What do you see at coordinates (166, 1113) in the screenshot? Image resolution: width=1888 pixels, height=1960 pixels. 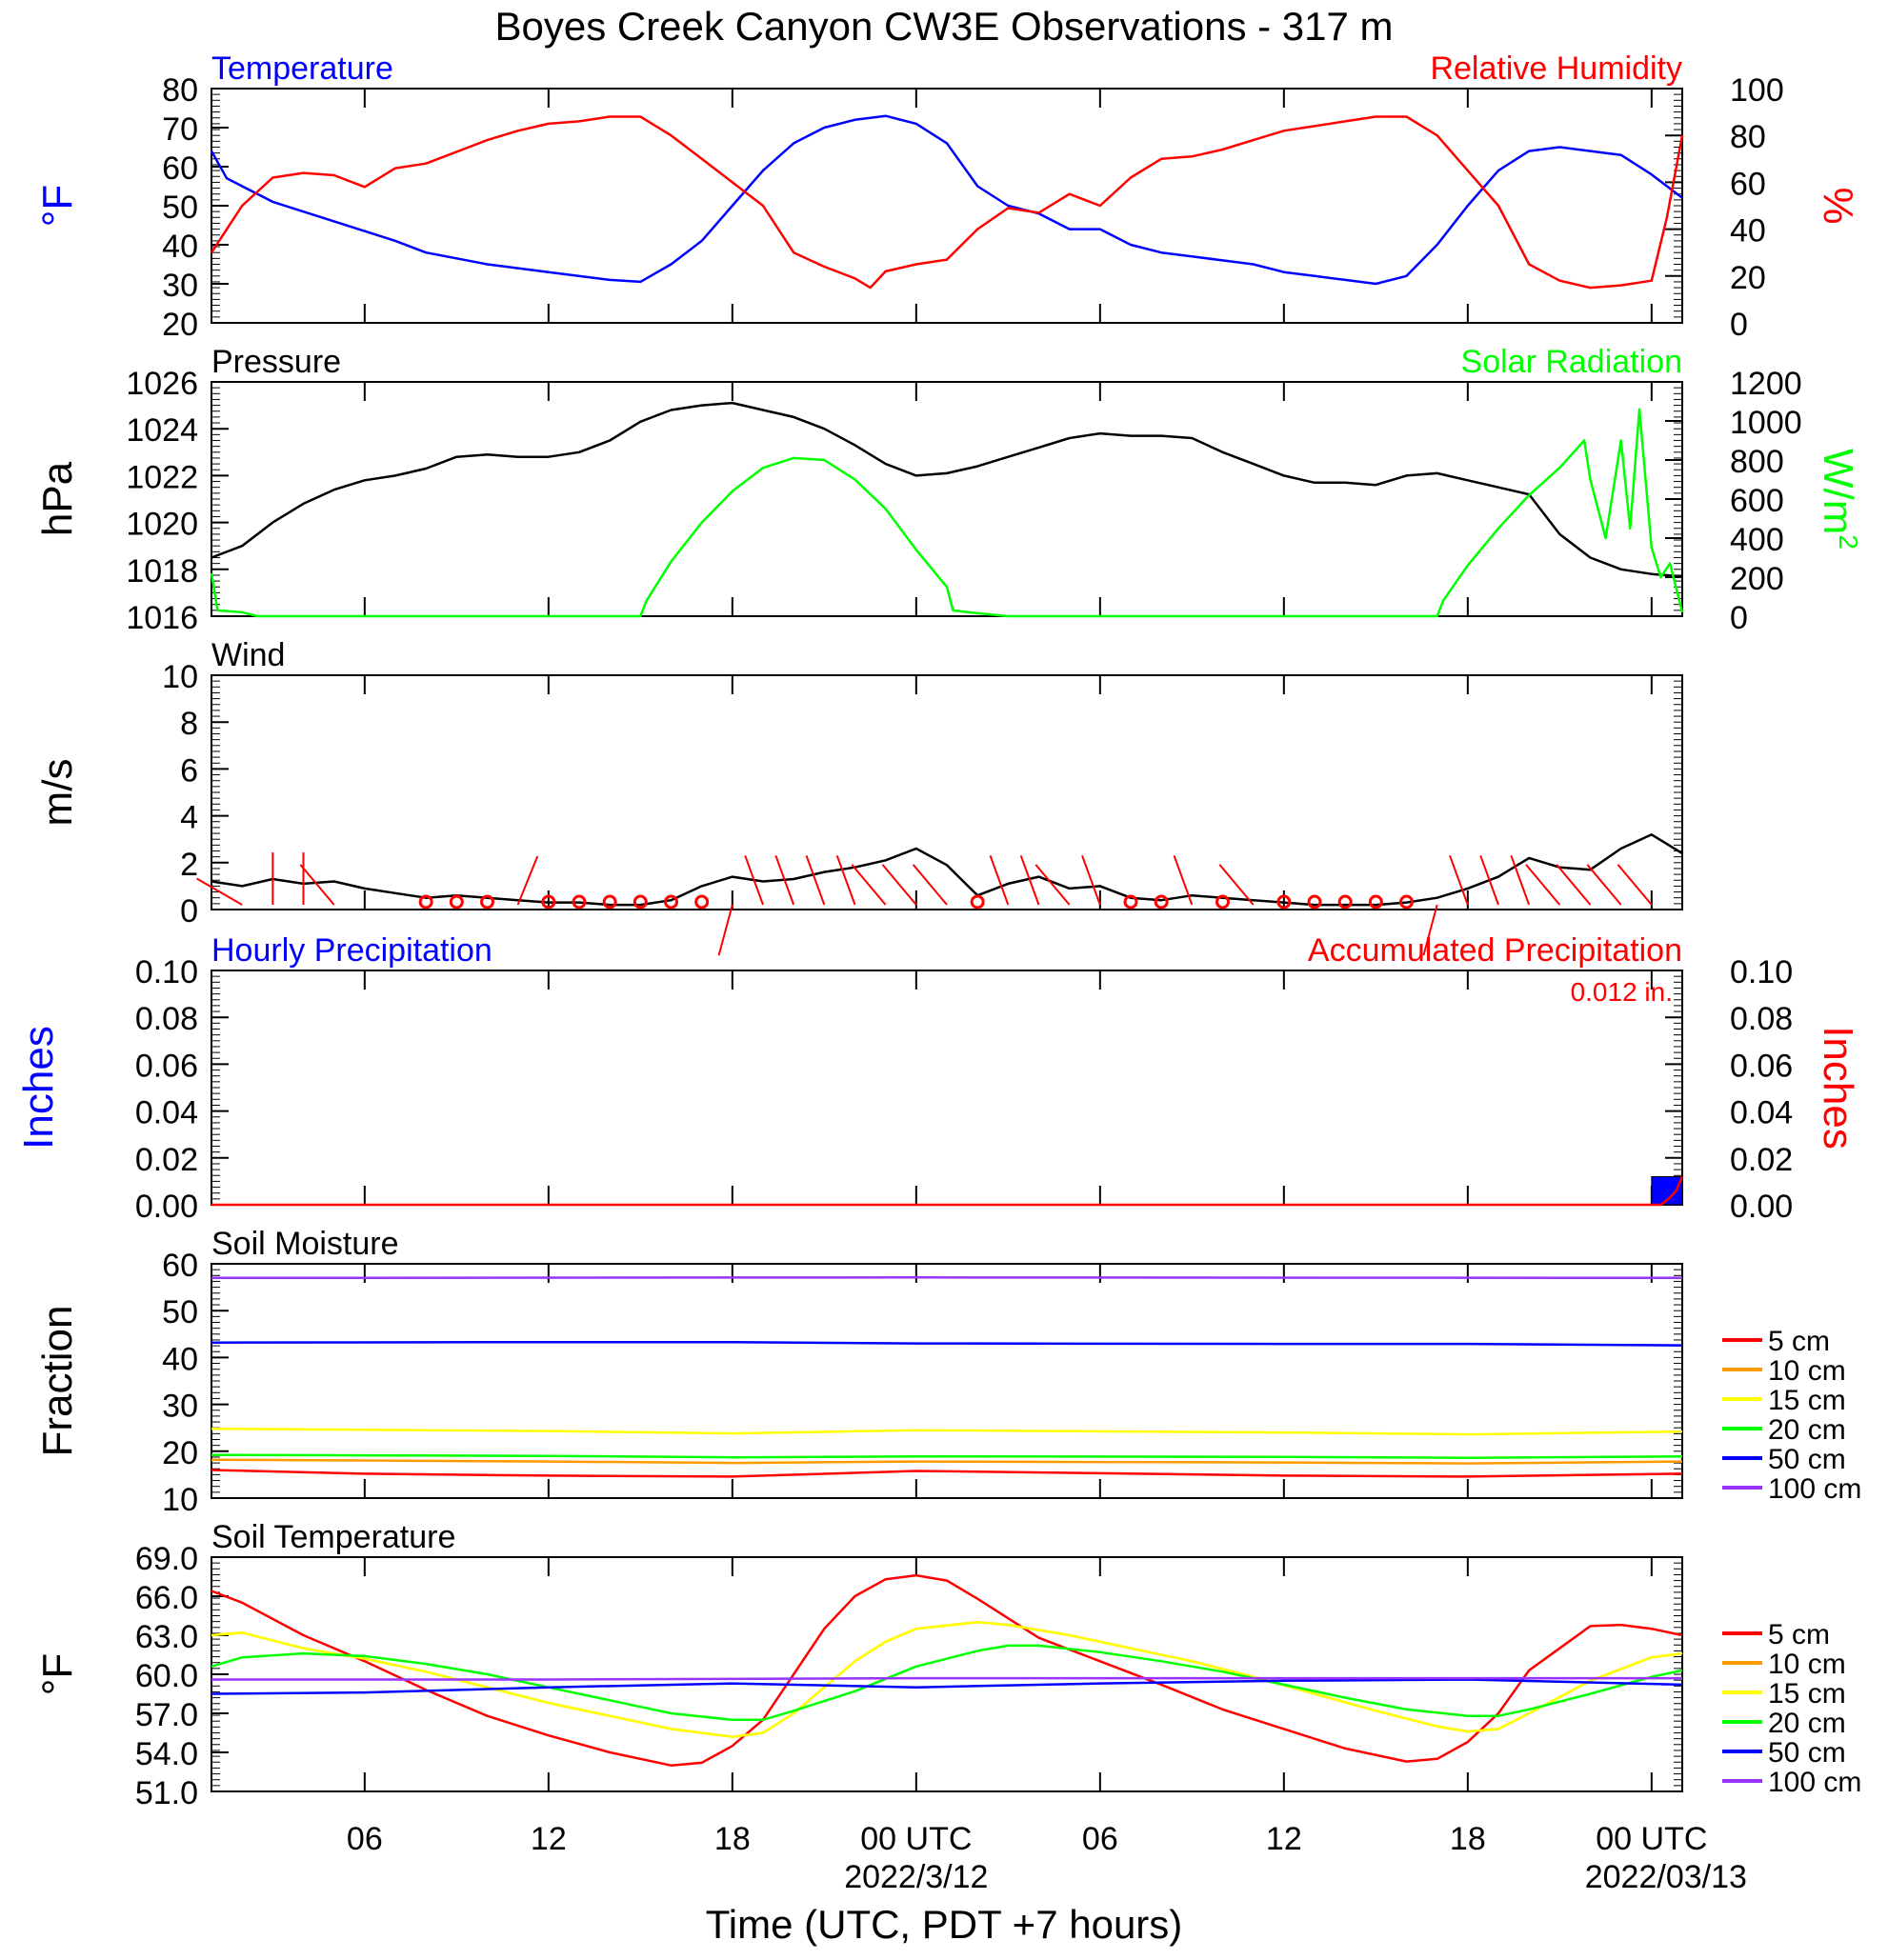 I see `y-tick-label-left: 0.04` at bounding box center [166, 1113].